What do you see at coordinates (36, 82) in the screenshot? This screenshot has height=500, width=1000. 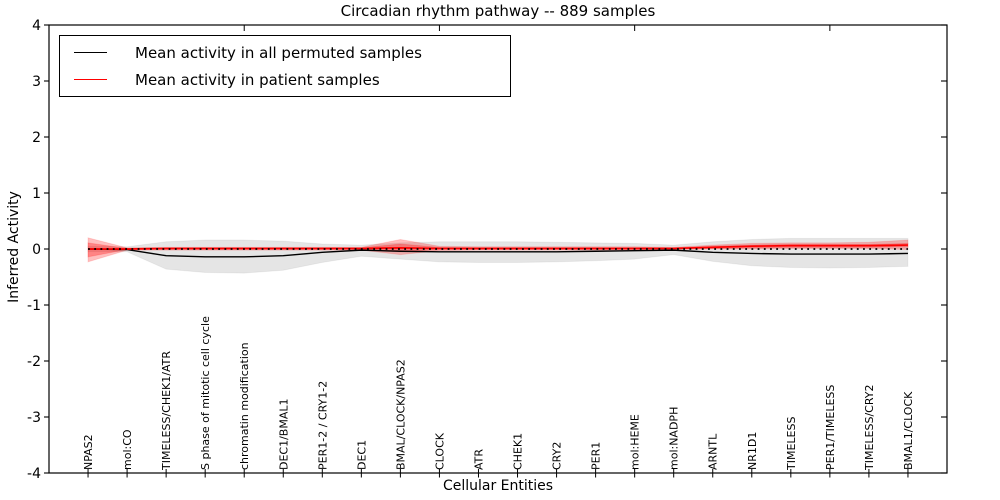 I see `y-tick-label: 3` at bounding box center [36, 82].